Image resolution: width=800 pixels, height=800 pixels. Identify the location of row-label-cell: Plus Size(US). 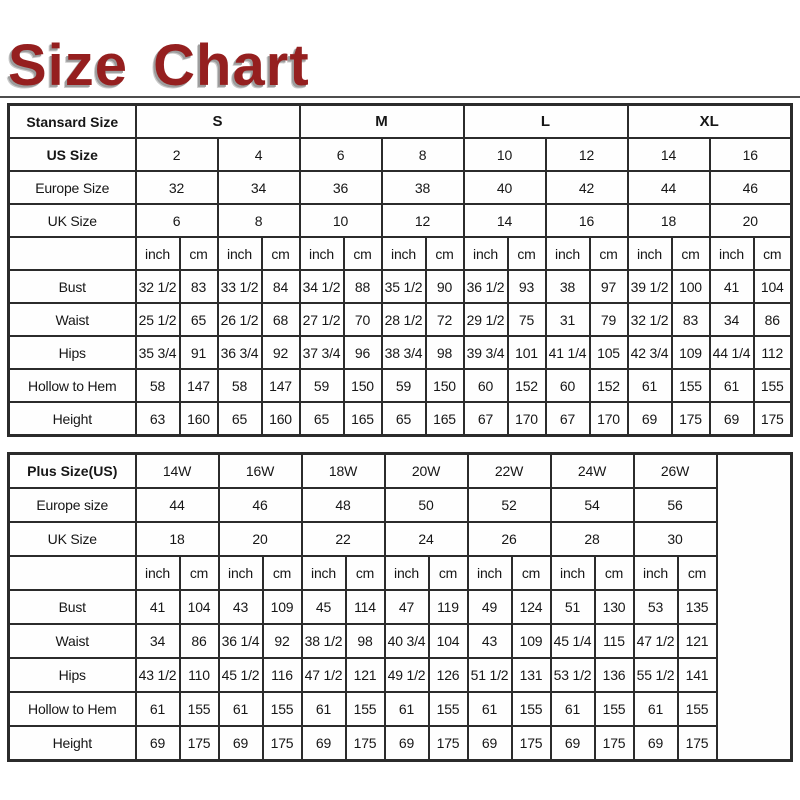
(72, 470).